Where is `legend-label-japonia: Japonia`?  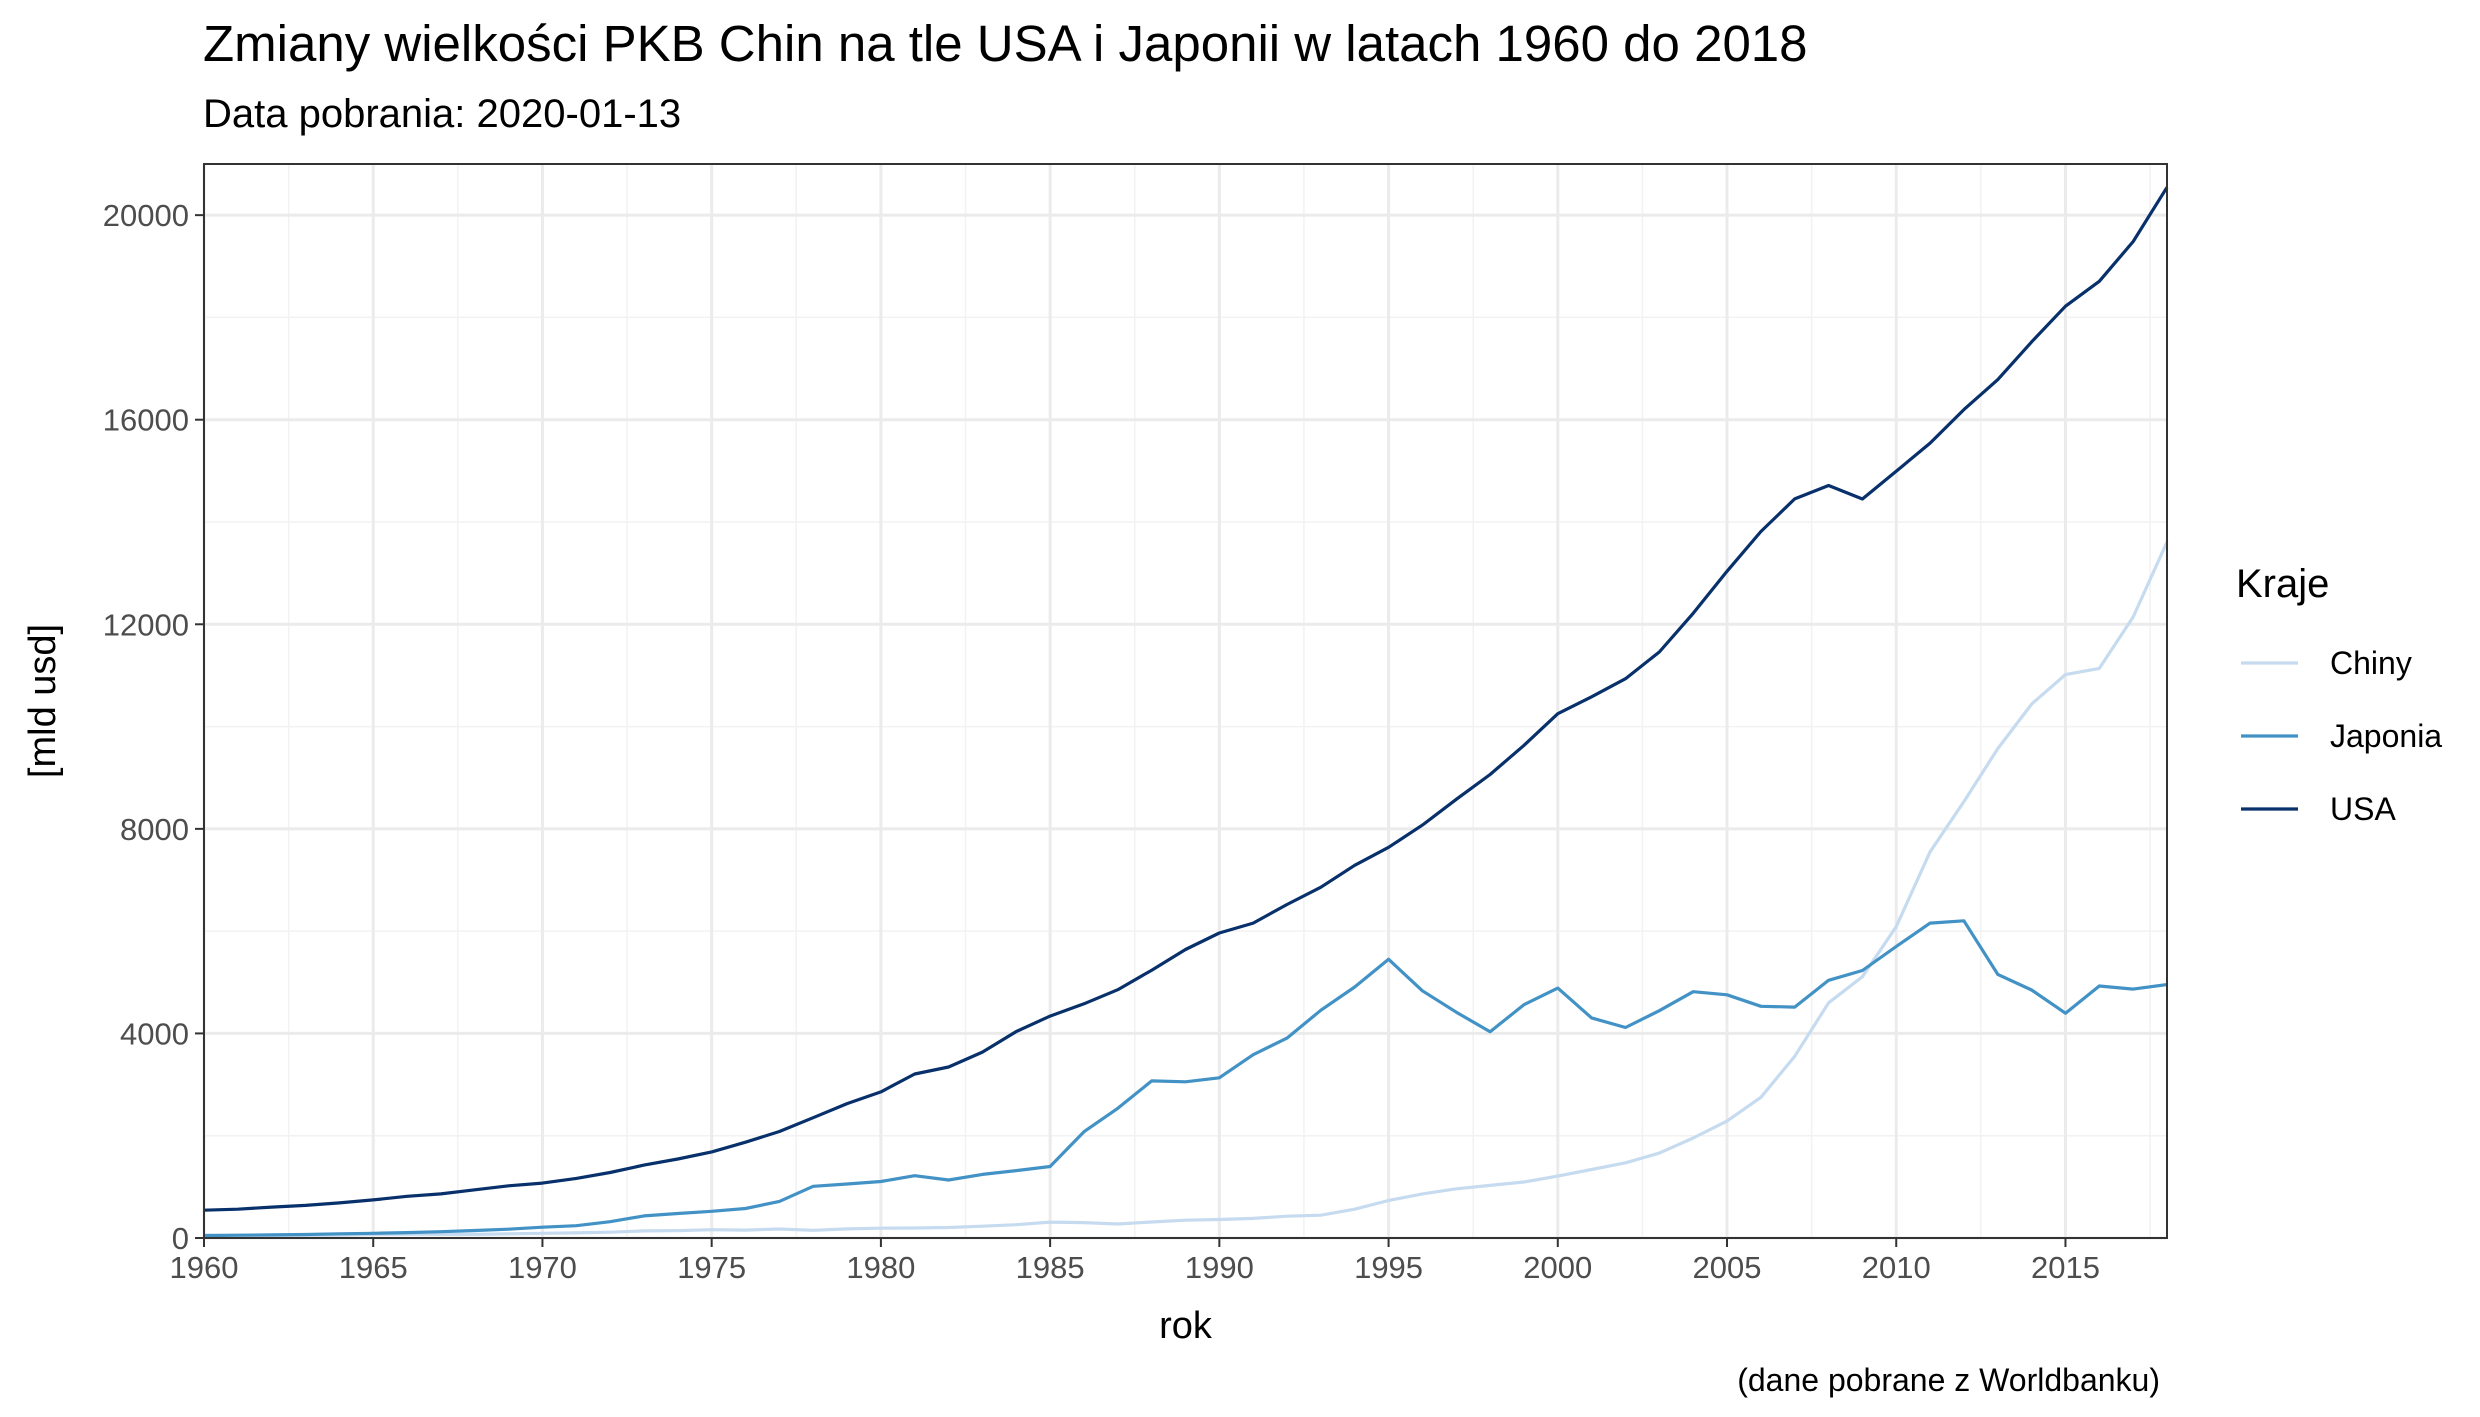 legend-label-japonia: Japonia is located at coordinates (2386, 736).